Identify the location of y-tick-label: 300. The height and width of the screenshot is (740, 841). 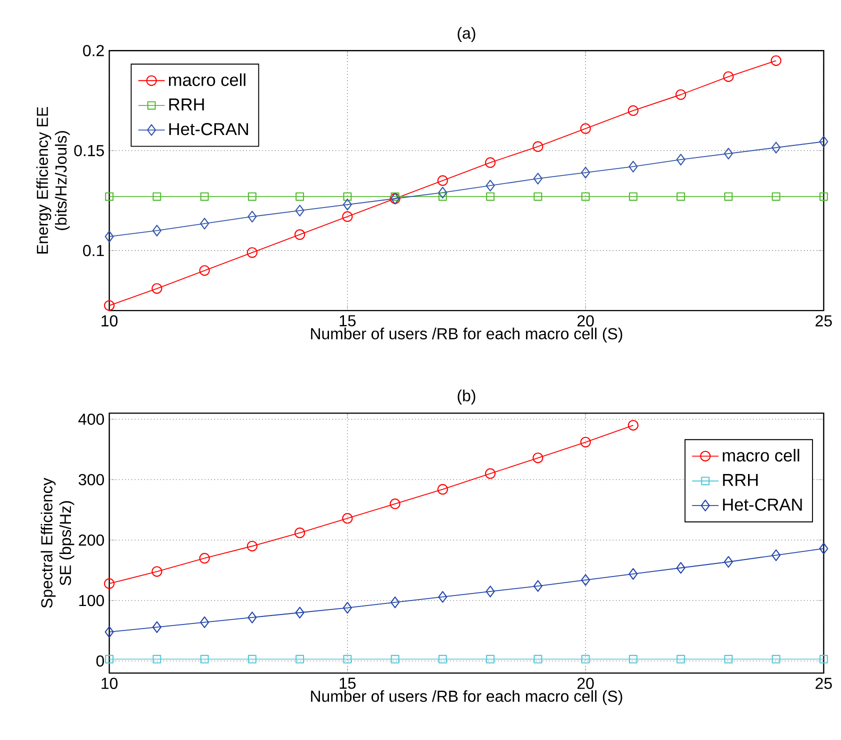
(91, 480).